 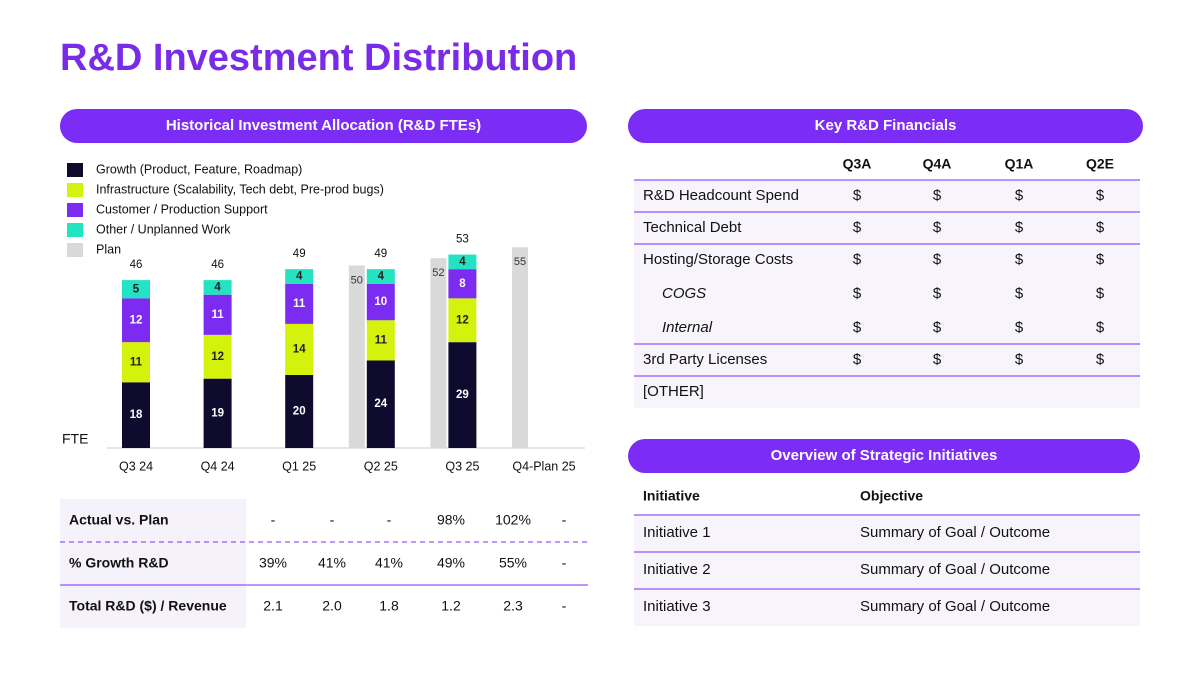 I want to click on column-header: Q2E, so click(x=1100, y=164).